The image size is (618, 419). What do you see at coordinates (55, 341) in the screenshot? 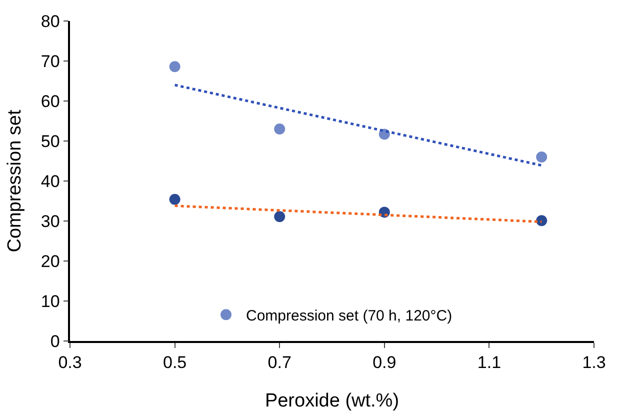
I see `y-tick-label: 0` at bounding box center [55, 341].